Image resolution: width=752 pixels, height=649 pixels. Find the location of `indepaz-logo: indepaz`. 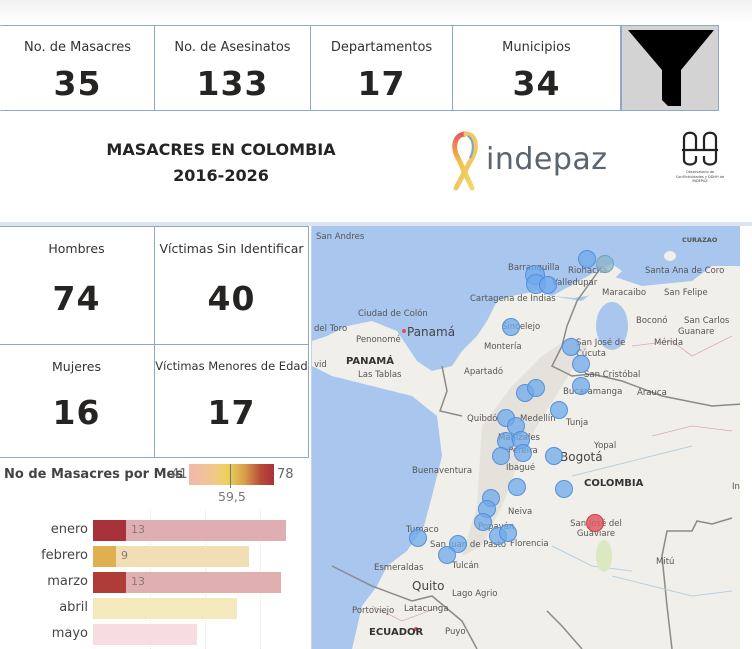

indepaz-logo: indepaz is located at coordinates (527, 161).